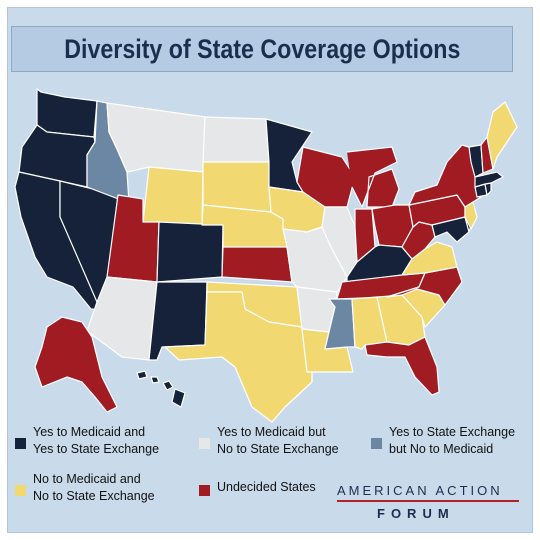 Image resolution: width=540 pixels, height=540 pixels. What do you see at coordinates (441, 449) in the screenshot?
I see `legend-label-line: but No to Medicaid` at bounding box center [441, 449].